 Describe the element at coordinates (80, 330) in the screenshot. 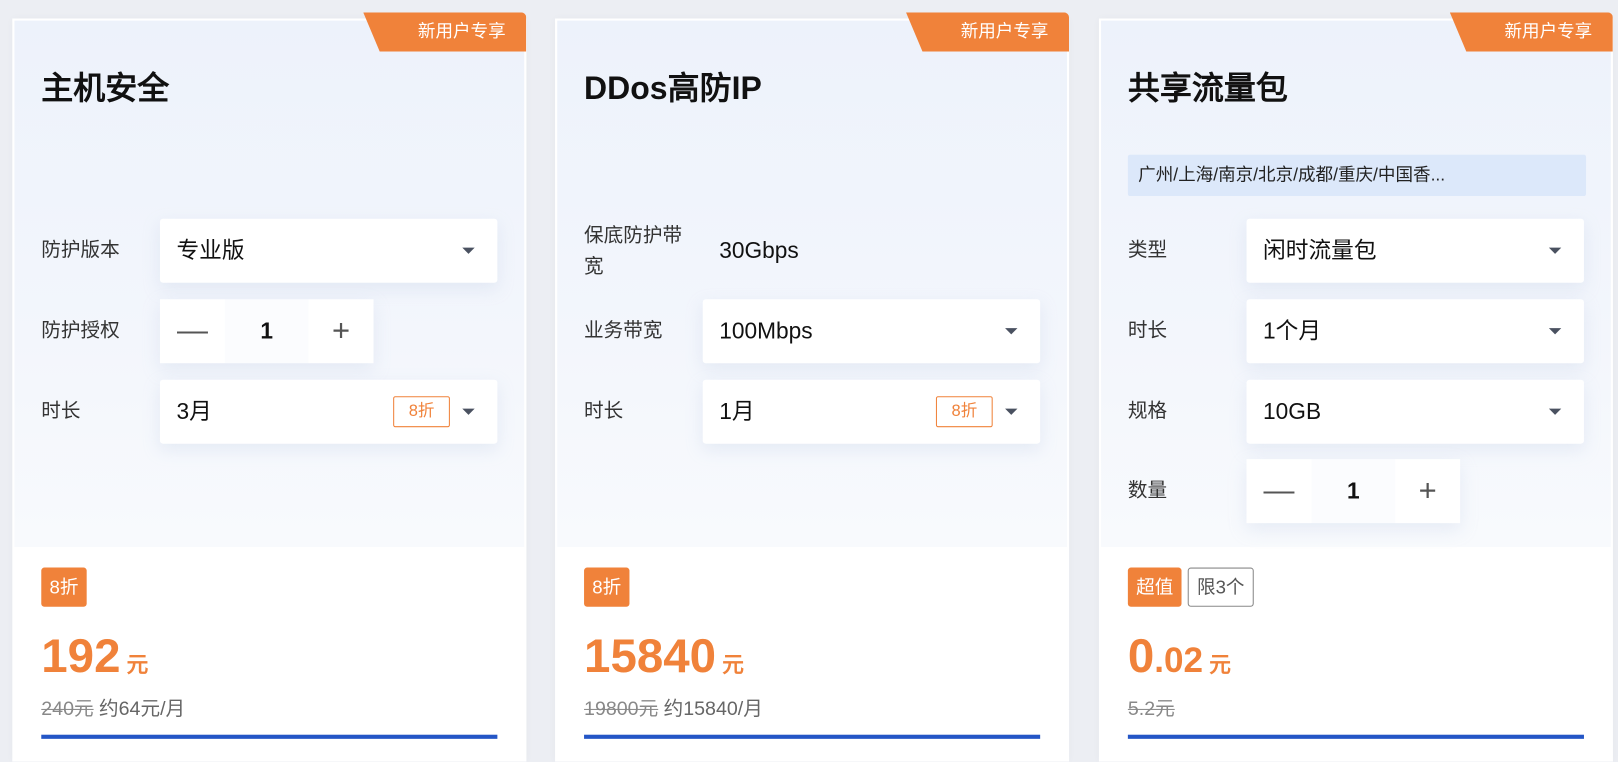

I see `field-label: 防护授权` at that location.